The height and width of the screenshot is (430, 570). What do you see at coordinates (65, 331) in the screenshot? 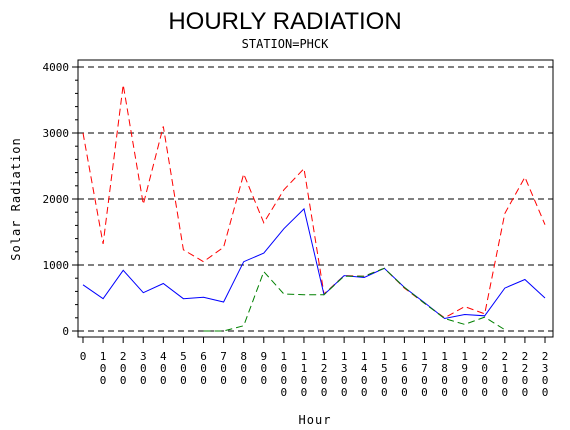
I see `y-tick-label: 0` at bounding box center [65, 331].